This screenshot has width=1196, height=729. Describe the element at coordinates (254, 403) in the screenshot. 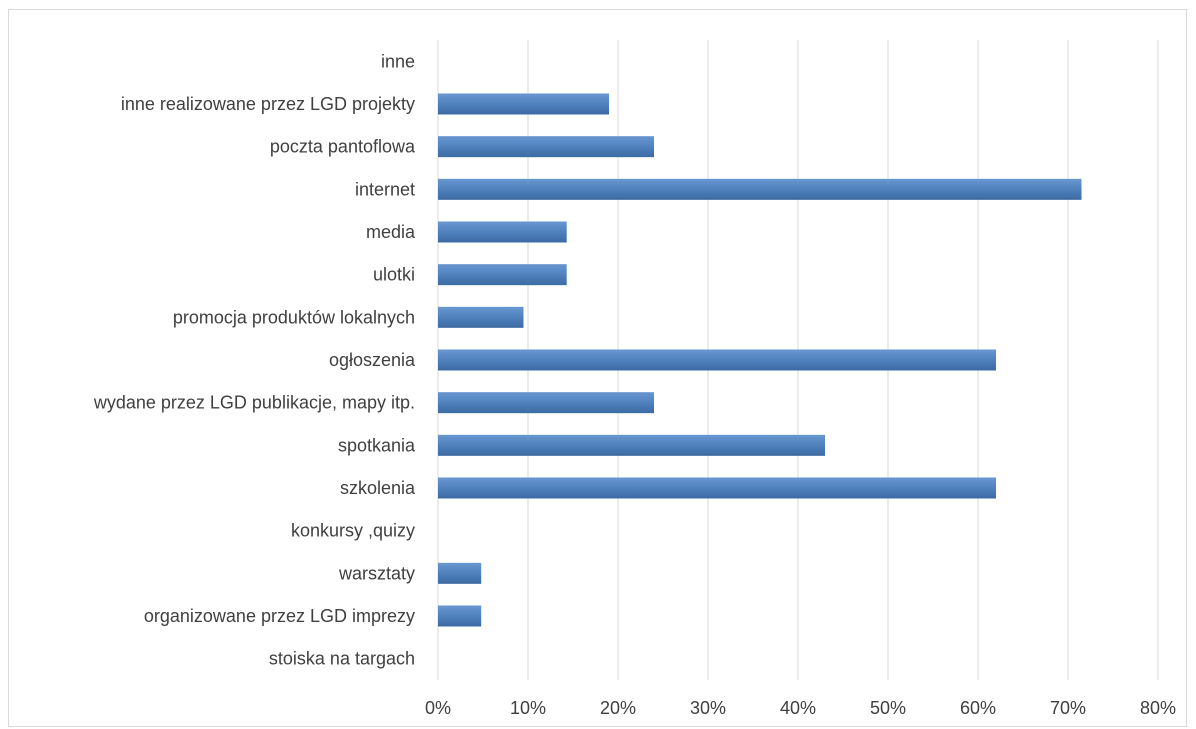

I see `category-label: wydane przez LGD publikacje, mapy itp.` at that location.